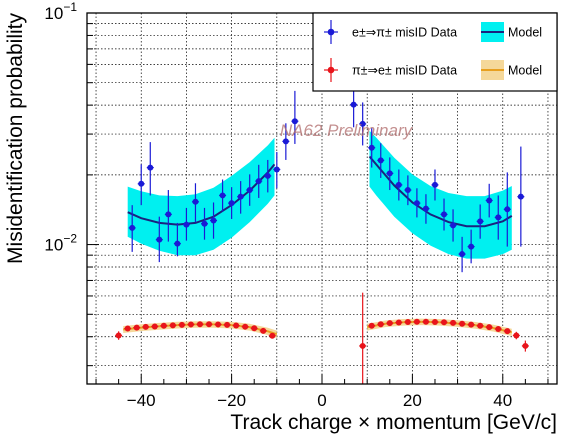 This screenshot has width=568, height=440. What do you see at coordinates (60, 243) in the screenshot?
I see `y-tick-label: 10⁻²` at bounding box center [60, 243].